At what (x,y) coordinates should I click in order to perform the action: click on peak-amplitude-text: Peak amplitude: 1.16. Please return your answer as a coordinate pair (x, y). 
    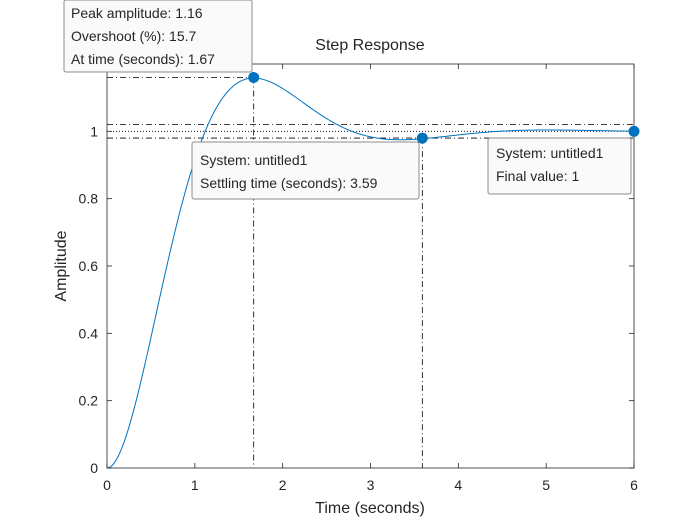
    Looking at the image, I should click on (137, 13).